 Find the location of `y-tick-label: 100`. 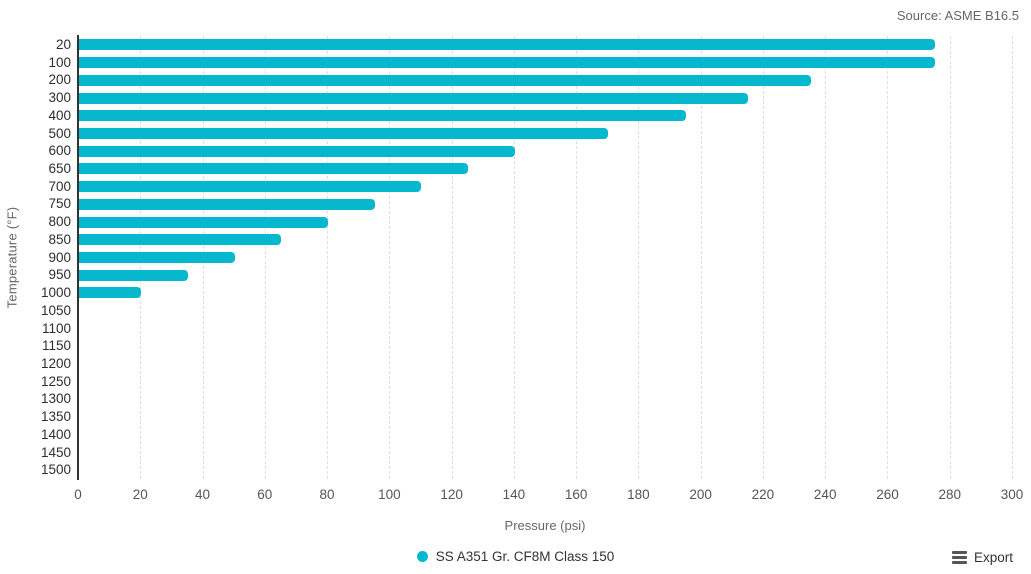

y-tick-label: 100 is located at coordinates (59, 62).